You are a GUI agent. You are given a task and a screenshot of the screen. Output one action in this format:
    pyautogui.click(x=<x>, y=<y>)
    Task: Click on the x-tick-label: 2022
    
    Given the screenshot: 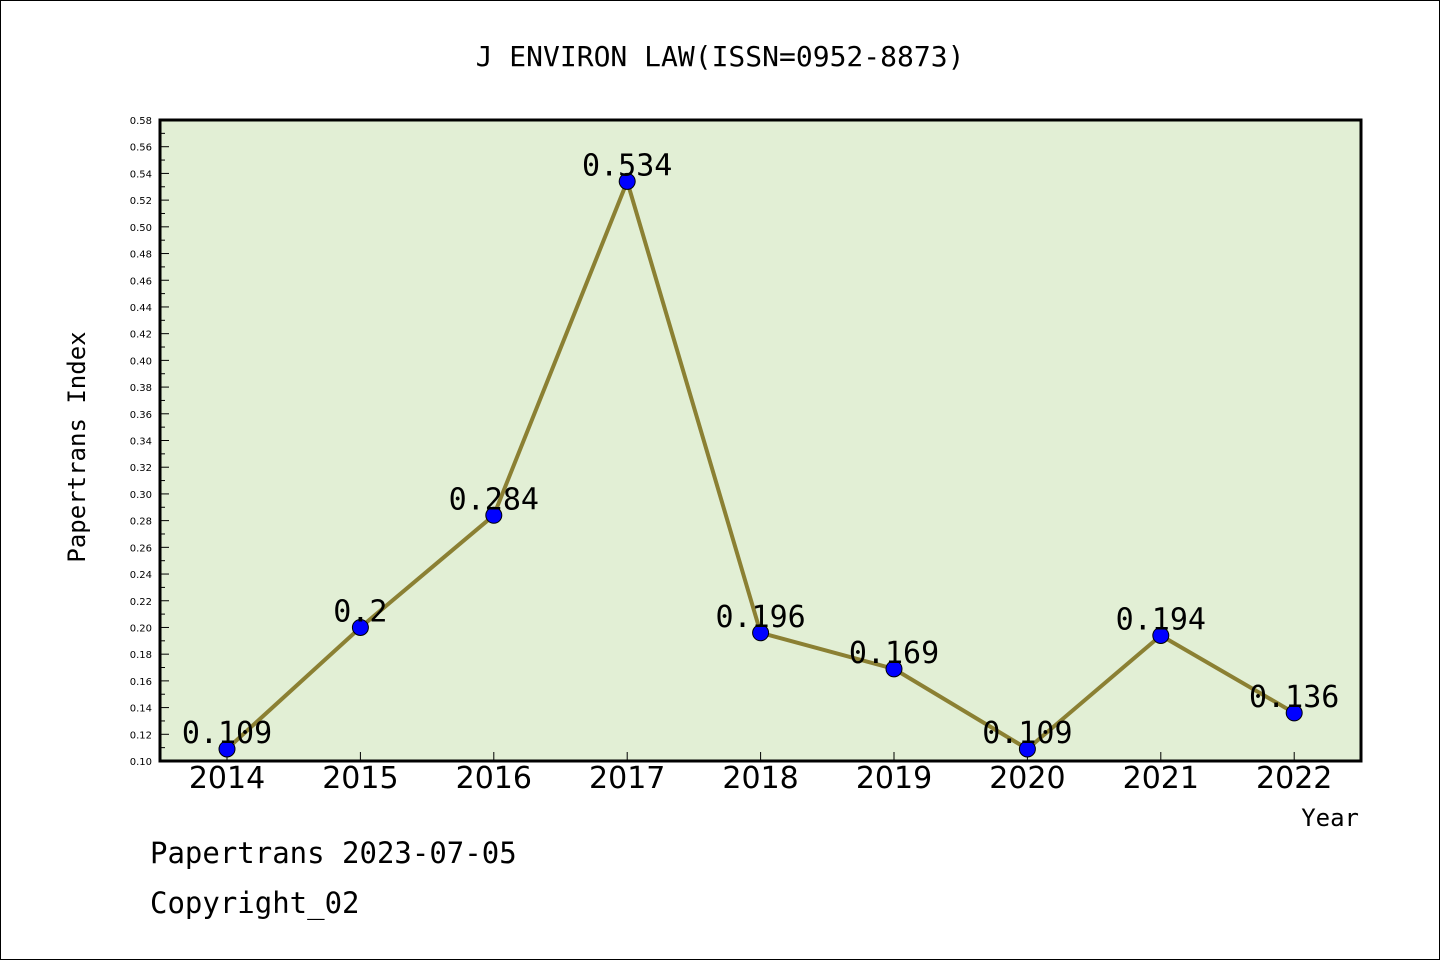 What is the action you would take?
    pyautogui.click(x=1294, y=778)
    